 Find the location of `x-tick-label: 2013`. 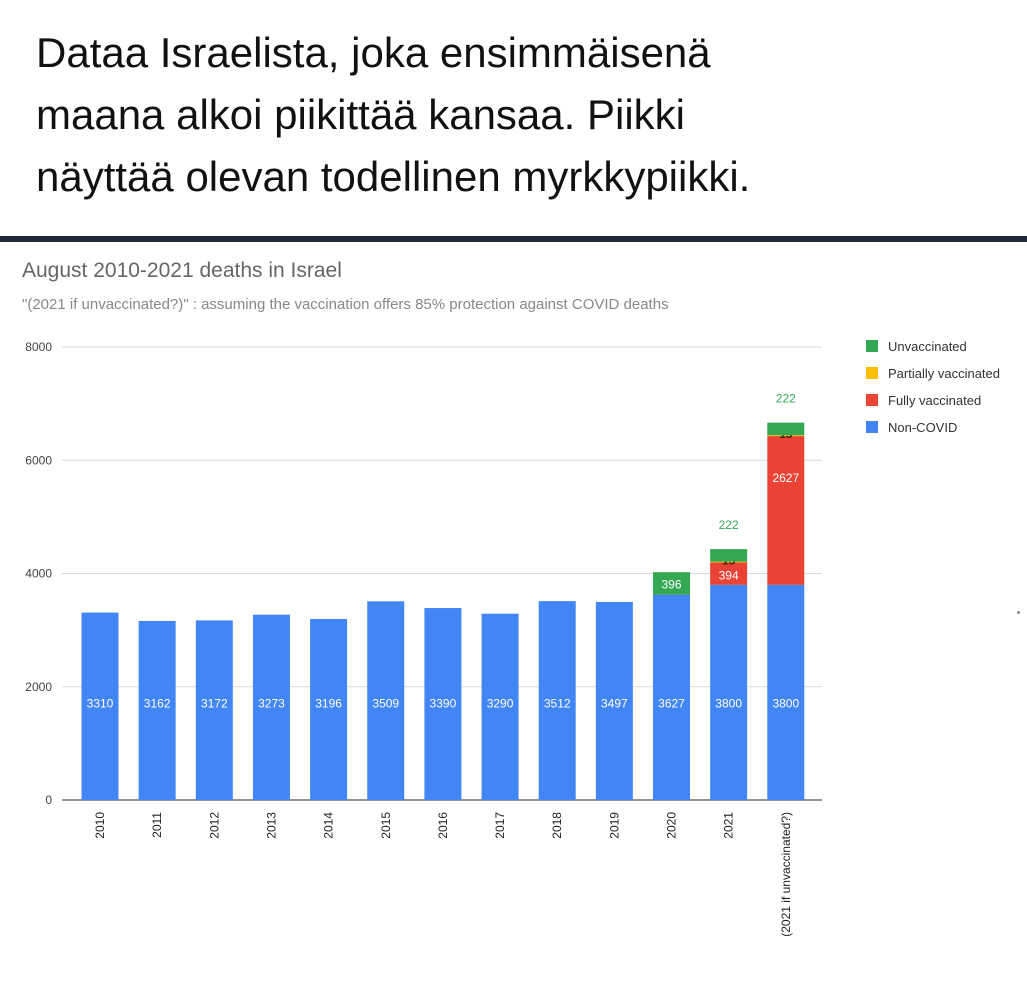

x-tick-label: 2013 is located at coordinates (271, 825).